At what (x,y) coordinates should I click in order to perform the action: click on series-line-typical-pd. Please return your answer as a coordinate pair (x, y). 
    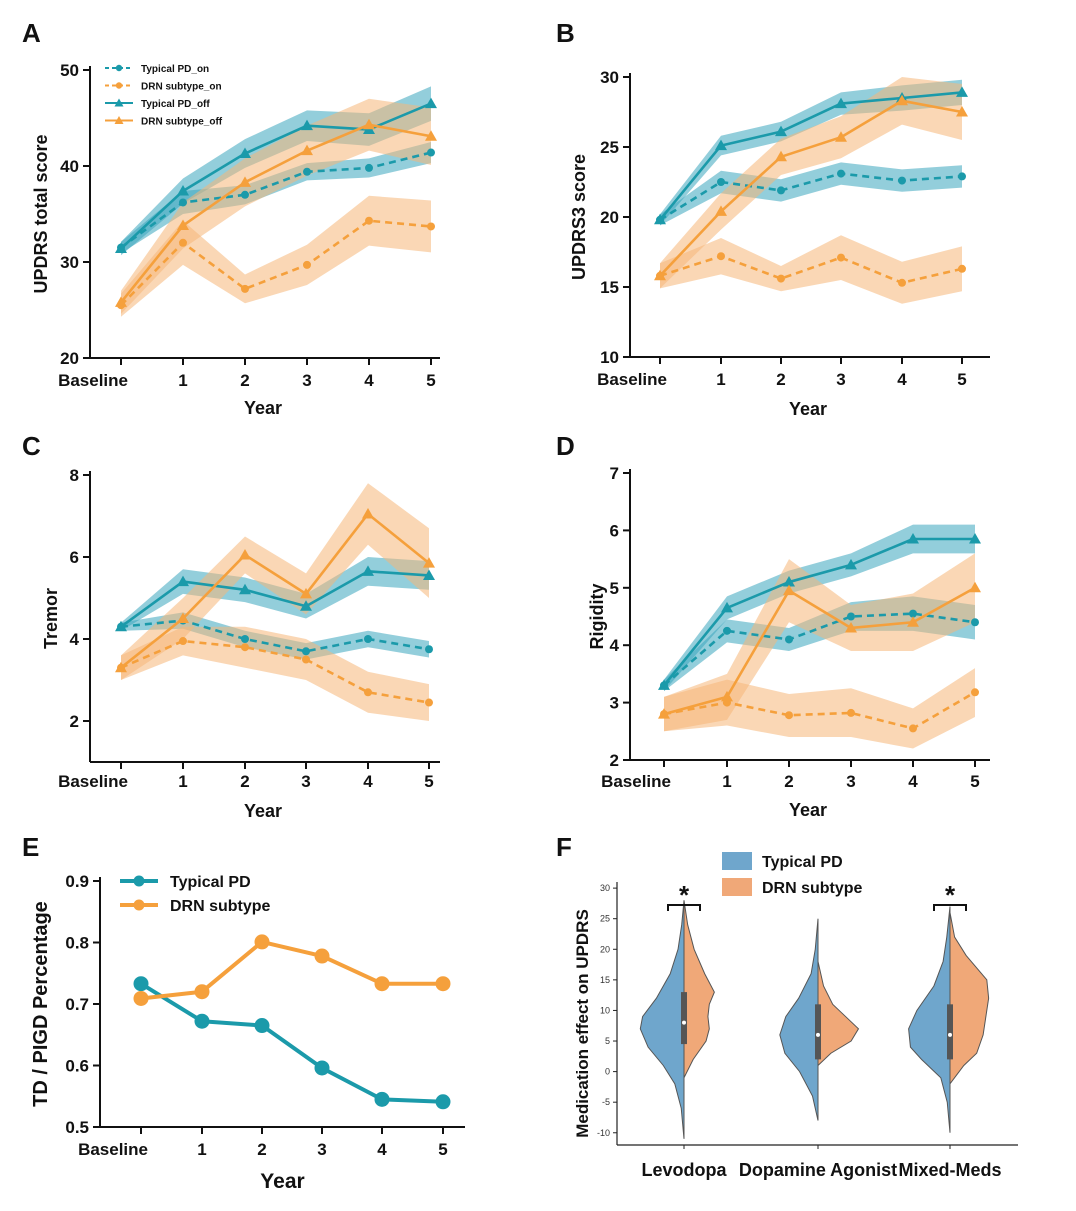
    Looking at the image, I should click on (291, 1043).